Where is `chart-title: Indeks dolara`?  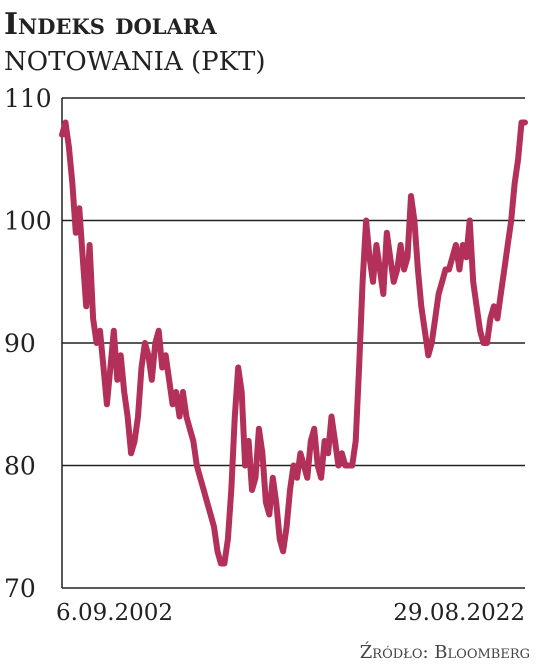
chart-title: Indeks dolara is located at coordinates (110, 24).